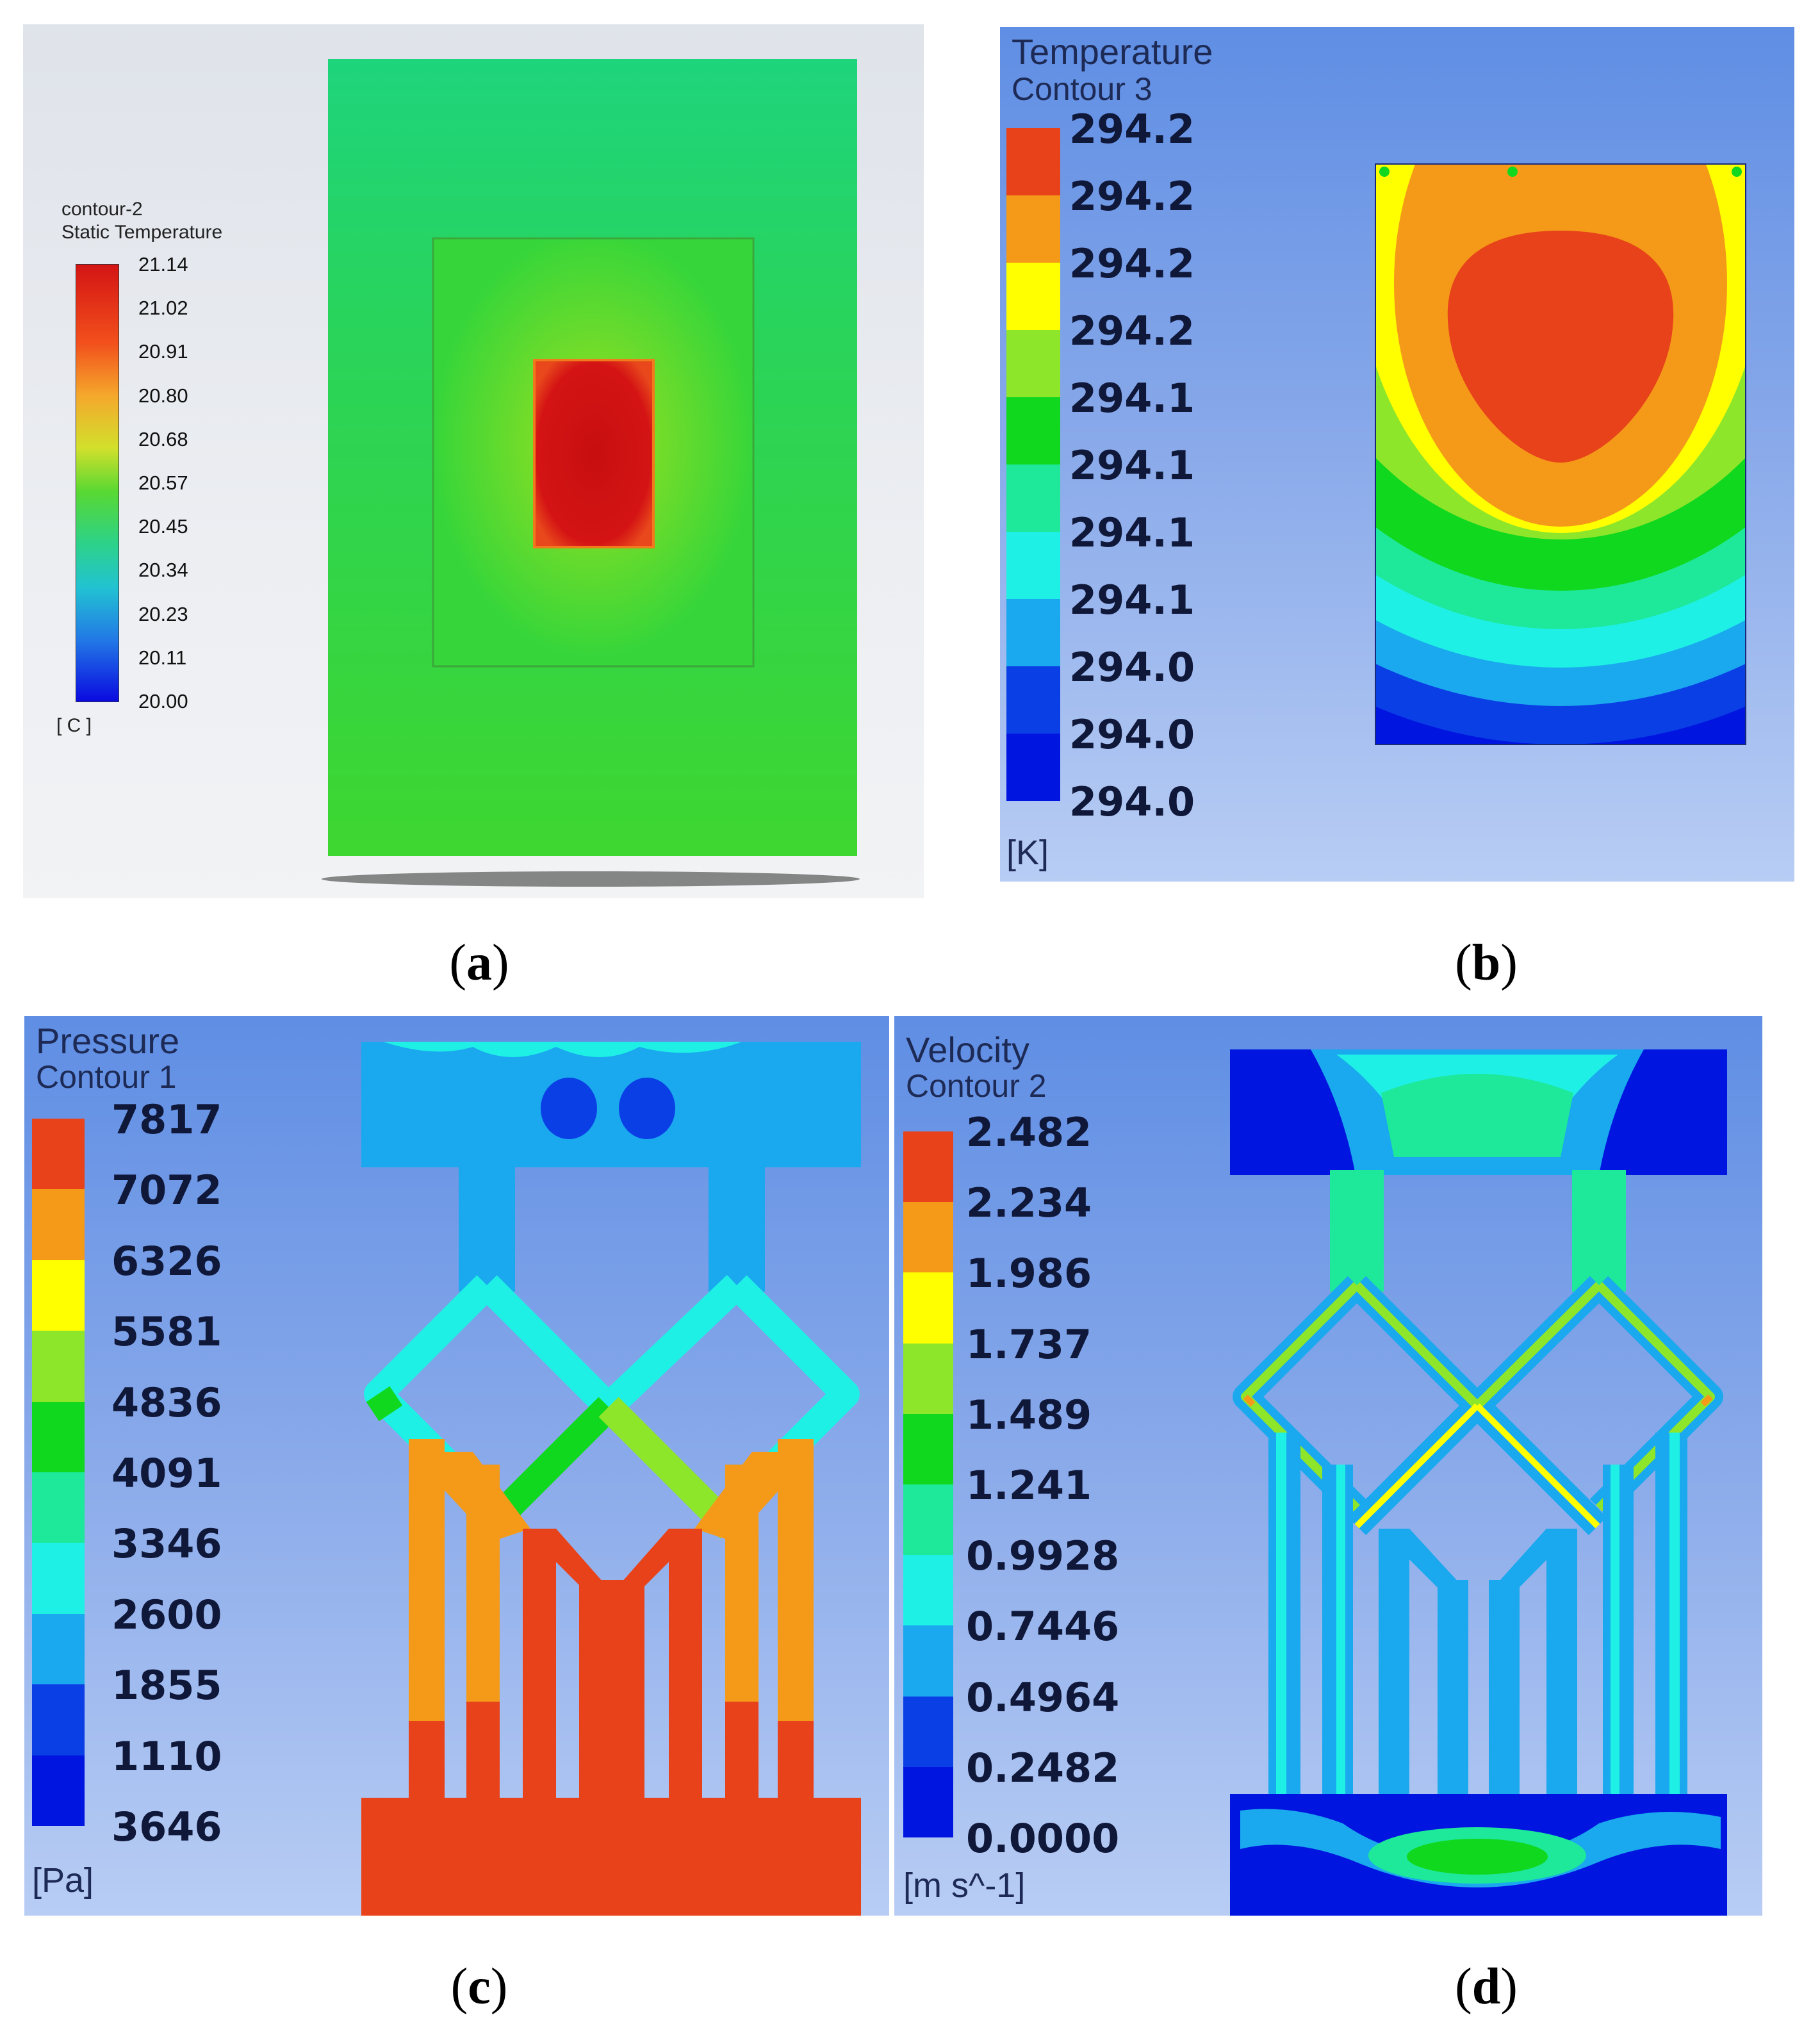 Image resolution: width=1820 pixels, height=2038 pixels. I want to click on legend-variable: Static Temperature, so click(142, 233).